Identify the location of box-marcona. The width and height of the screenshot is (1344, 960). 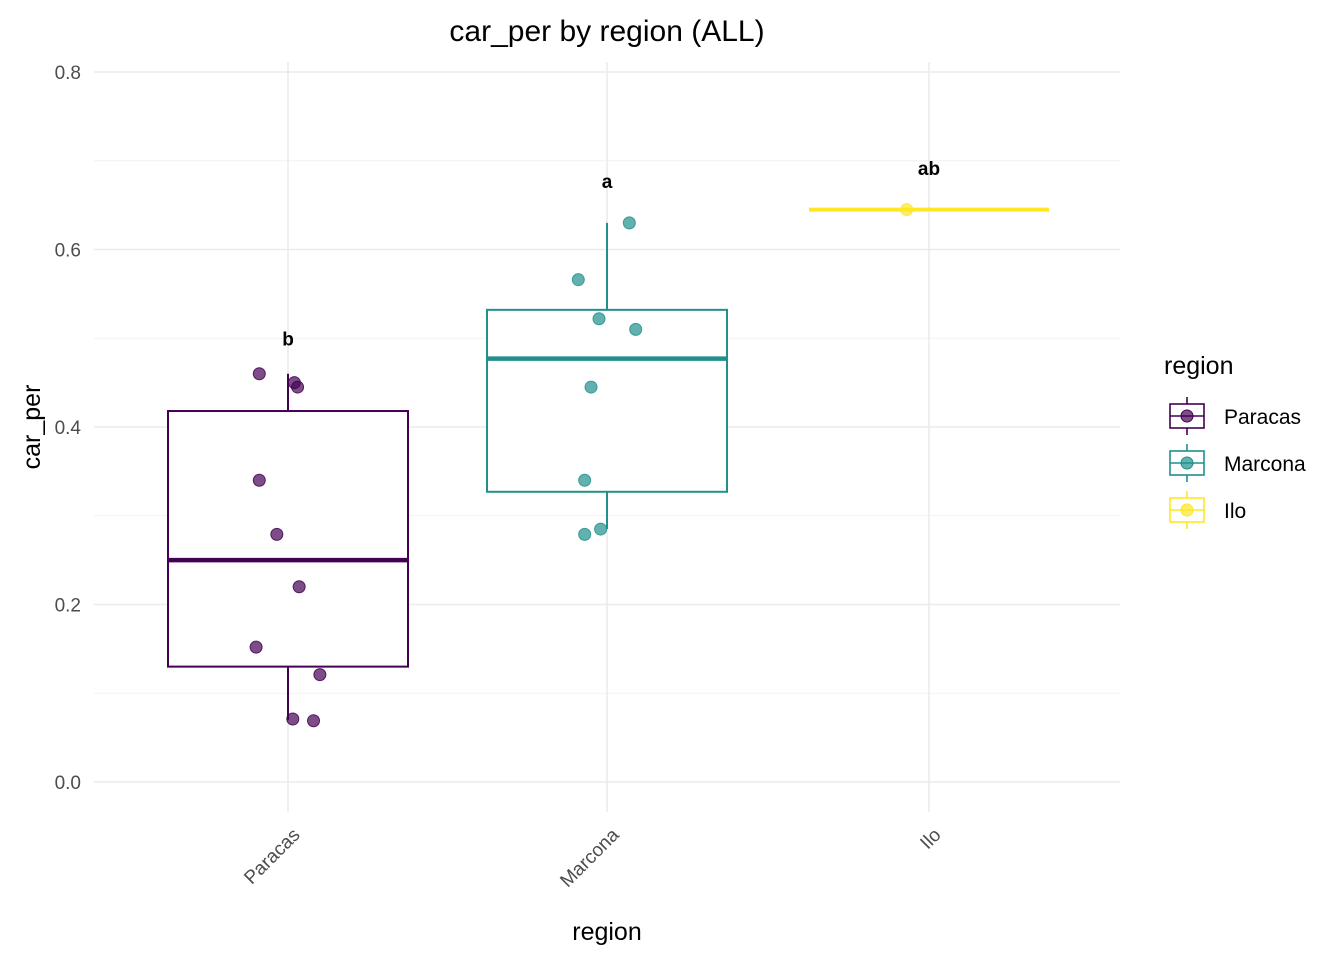
(607, 376).